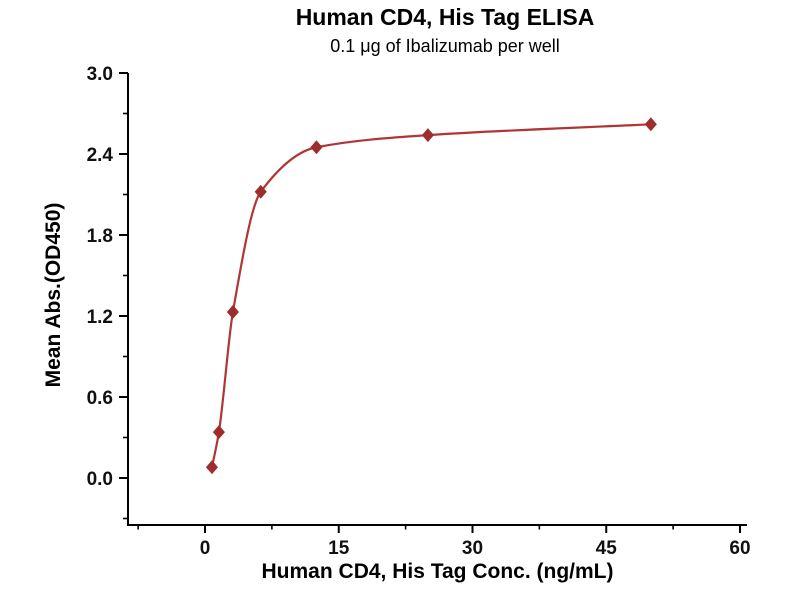  What do you see at coordinates (100, 236) in the screenshot?
I see `y-tick-label: 1.8` at bounding box center [100, 236].